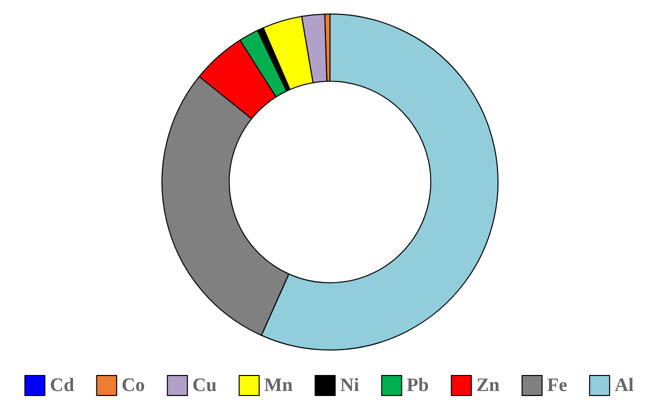 Image resolution: width=658 pixels, height=403 pixels. I want to click on legend-label: Fe, so click(557, 385).